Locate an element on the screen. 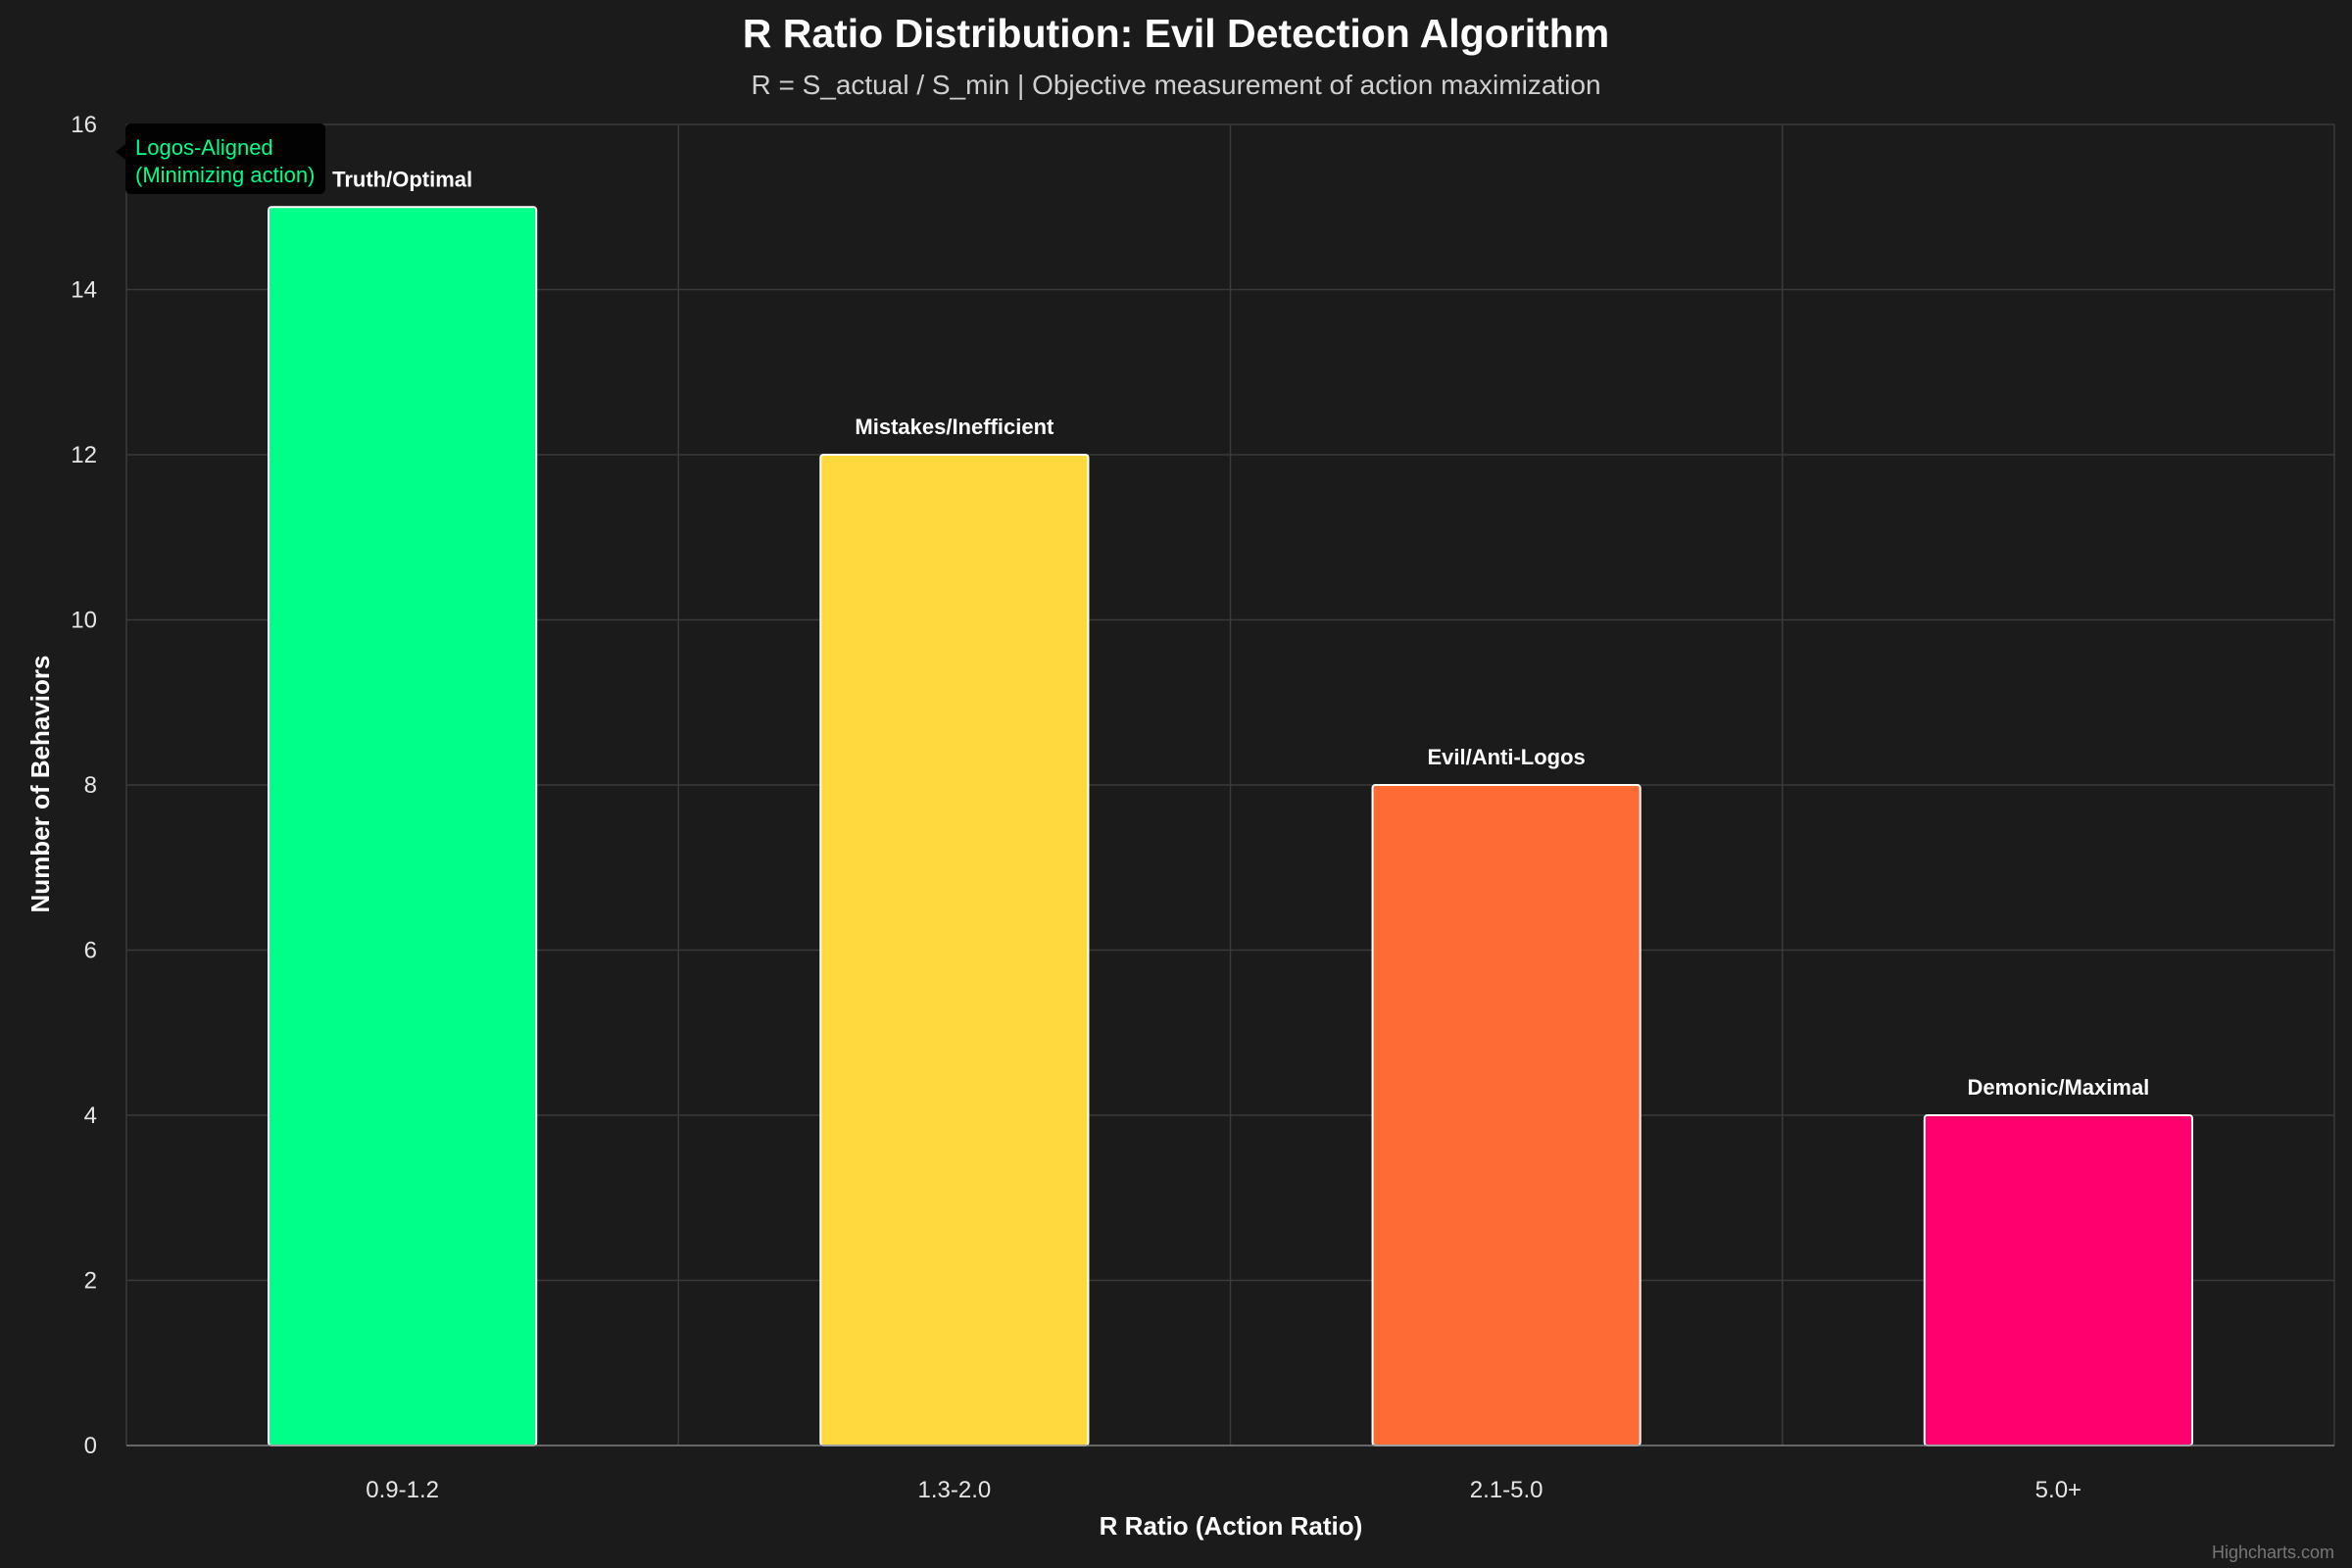 The width and height of the screenshot is (2352, 1568). y-tick-label: 4 is located at coordinates (90, 1115).